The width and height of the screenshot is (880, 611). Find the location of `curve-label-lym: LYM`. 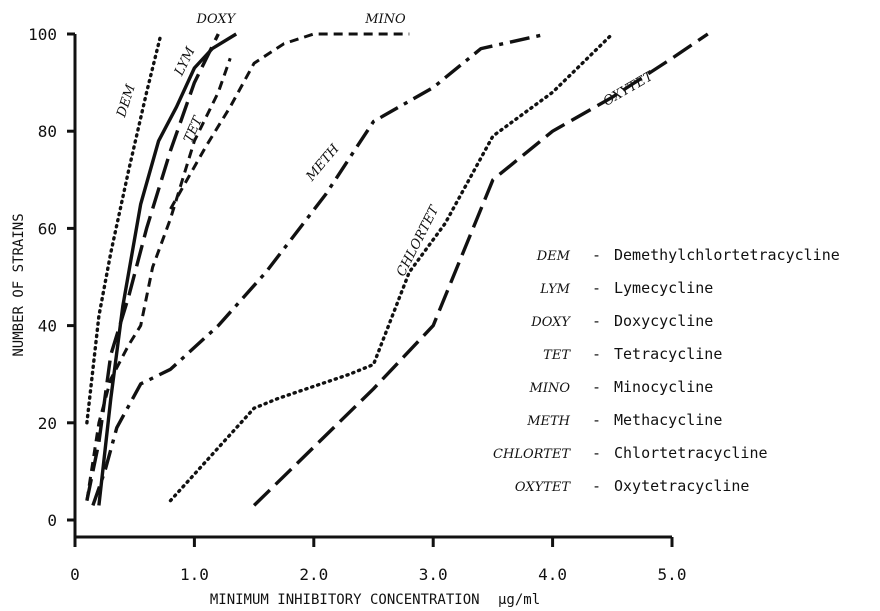

curve-label-lym: LYM is located at coordinates (185, 61).